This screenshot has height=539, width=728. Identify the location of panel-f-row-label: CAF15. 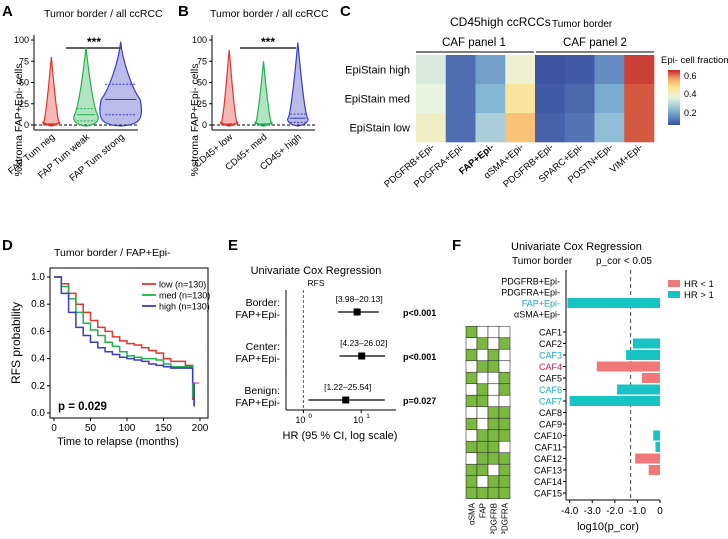
(548, 494).